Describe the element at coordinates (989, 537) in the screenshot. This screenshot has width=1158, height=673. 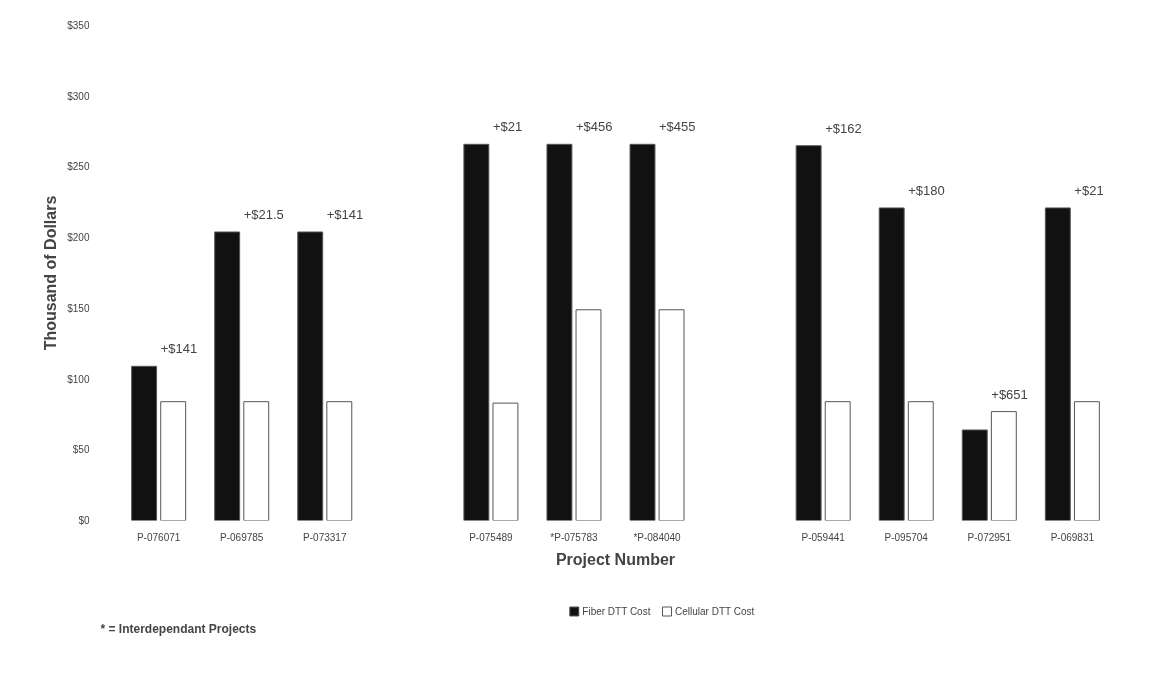
I see `x-tick-label: P-072951` at that location.